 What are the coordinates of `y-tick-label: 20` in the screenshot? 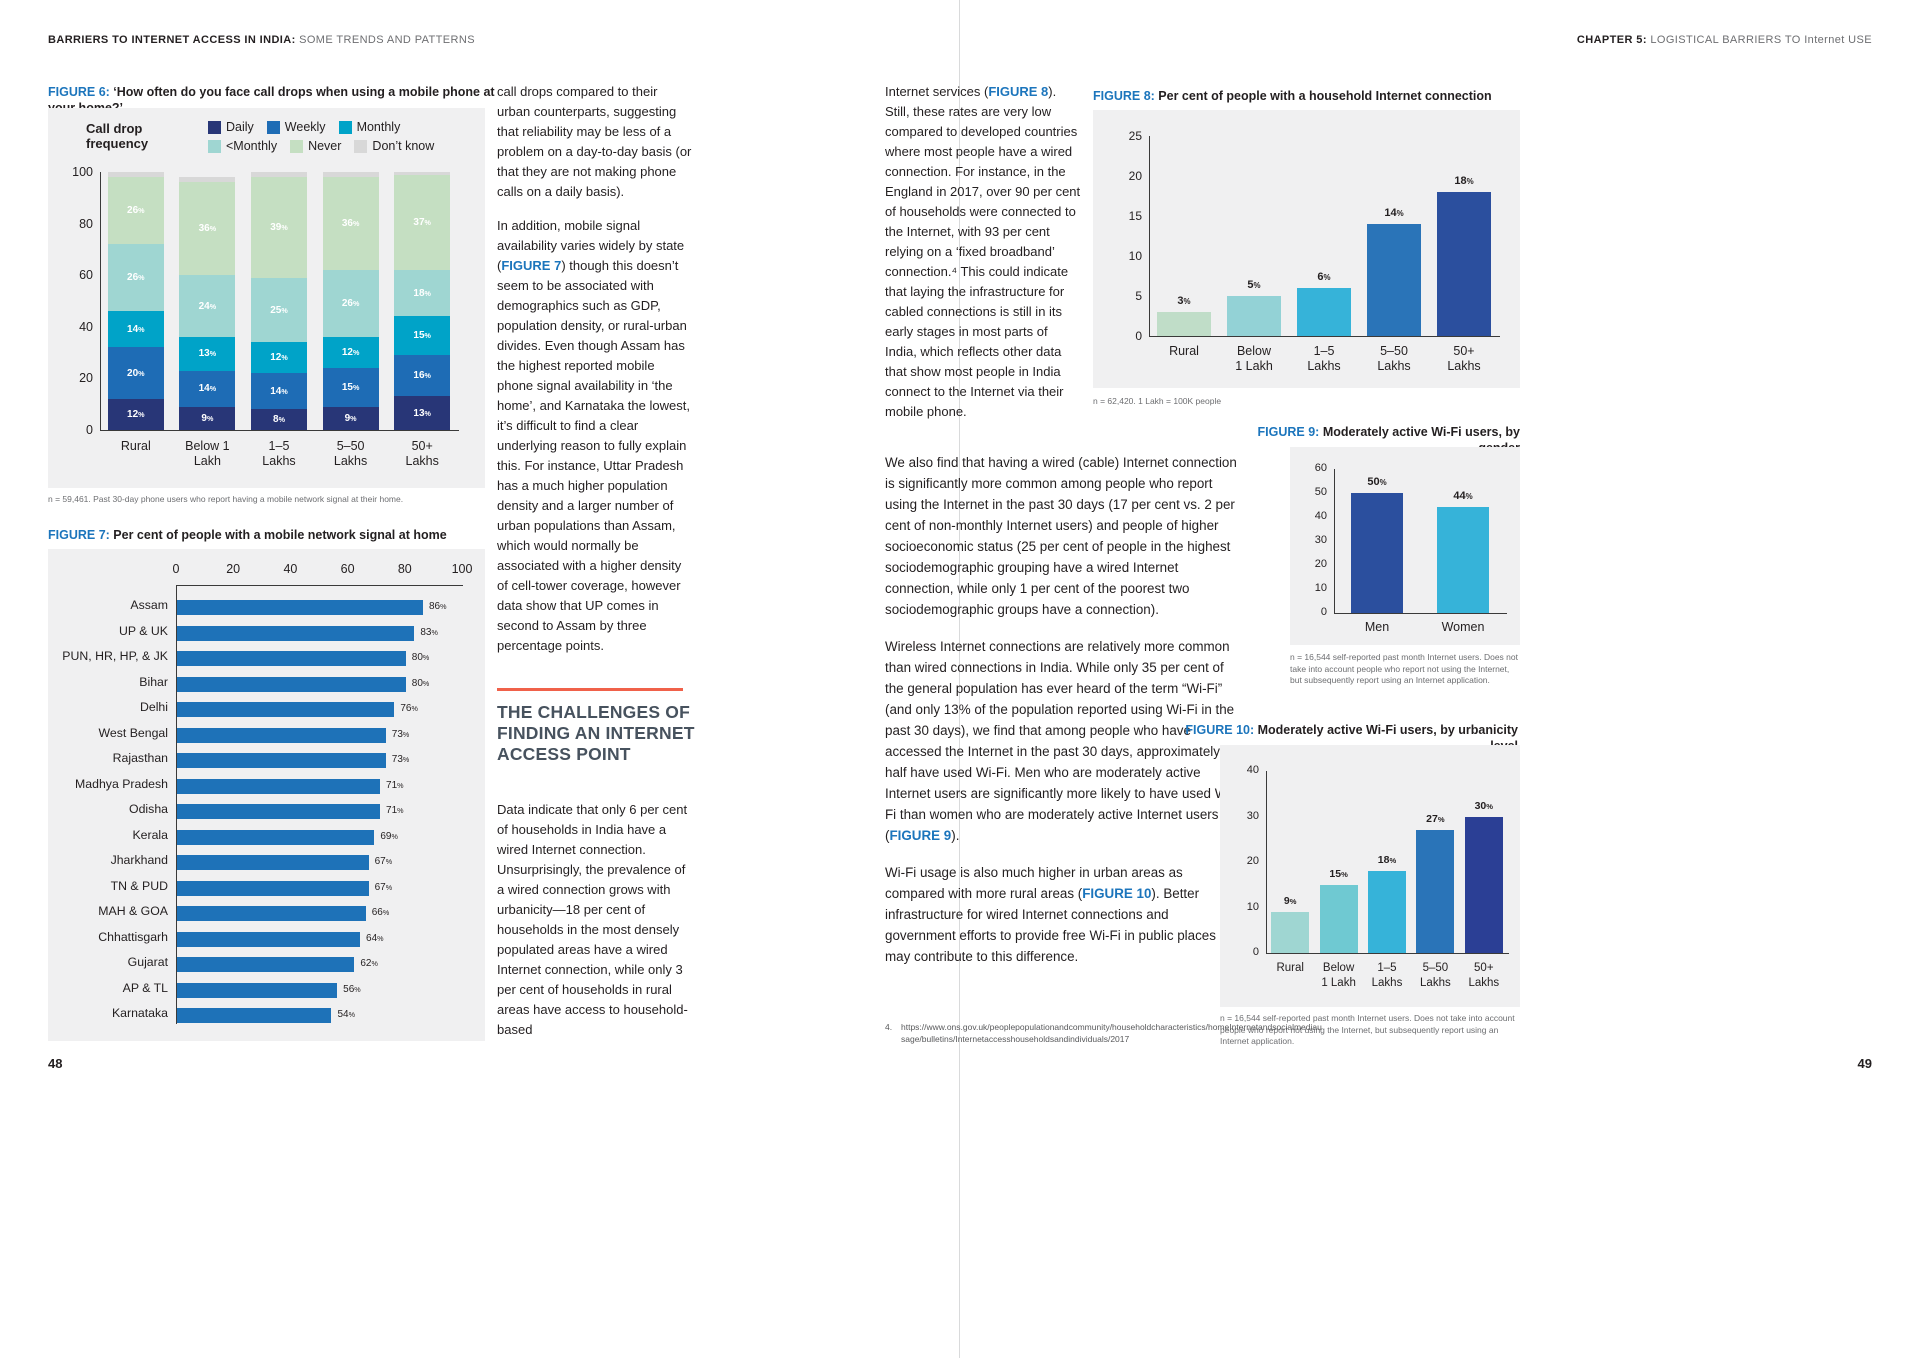 It's located at (1252, 861).